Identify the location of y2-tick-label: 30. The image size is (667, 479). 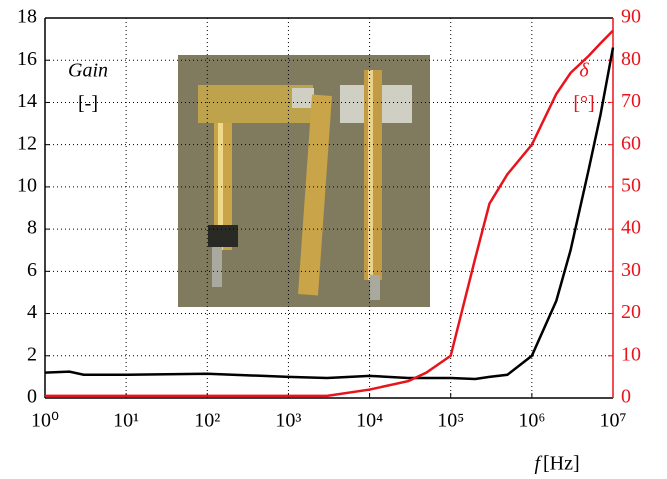
(631, 270).